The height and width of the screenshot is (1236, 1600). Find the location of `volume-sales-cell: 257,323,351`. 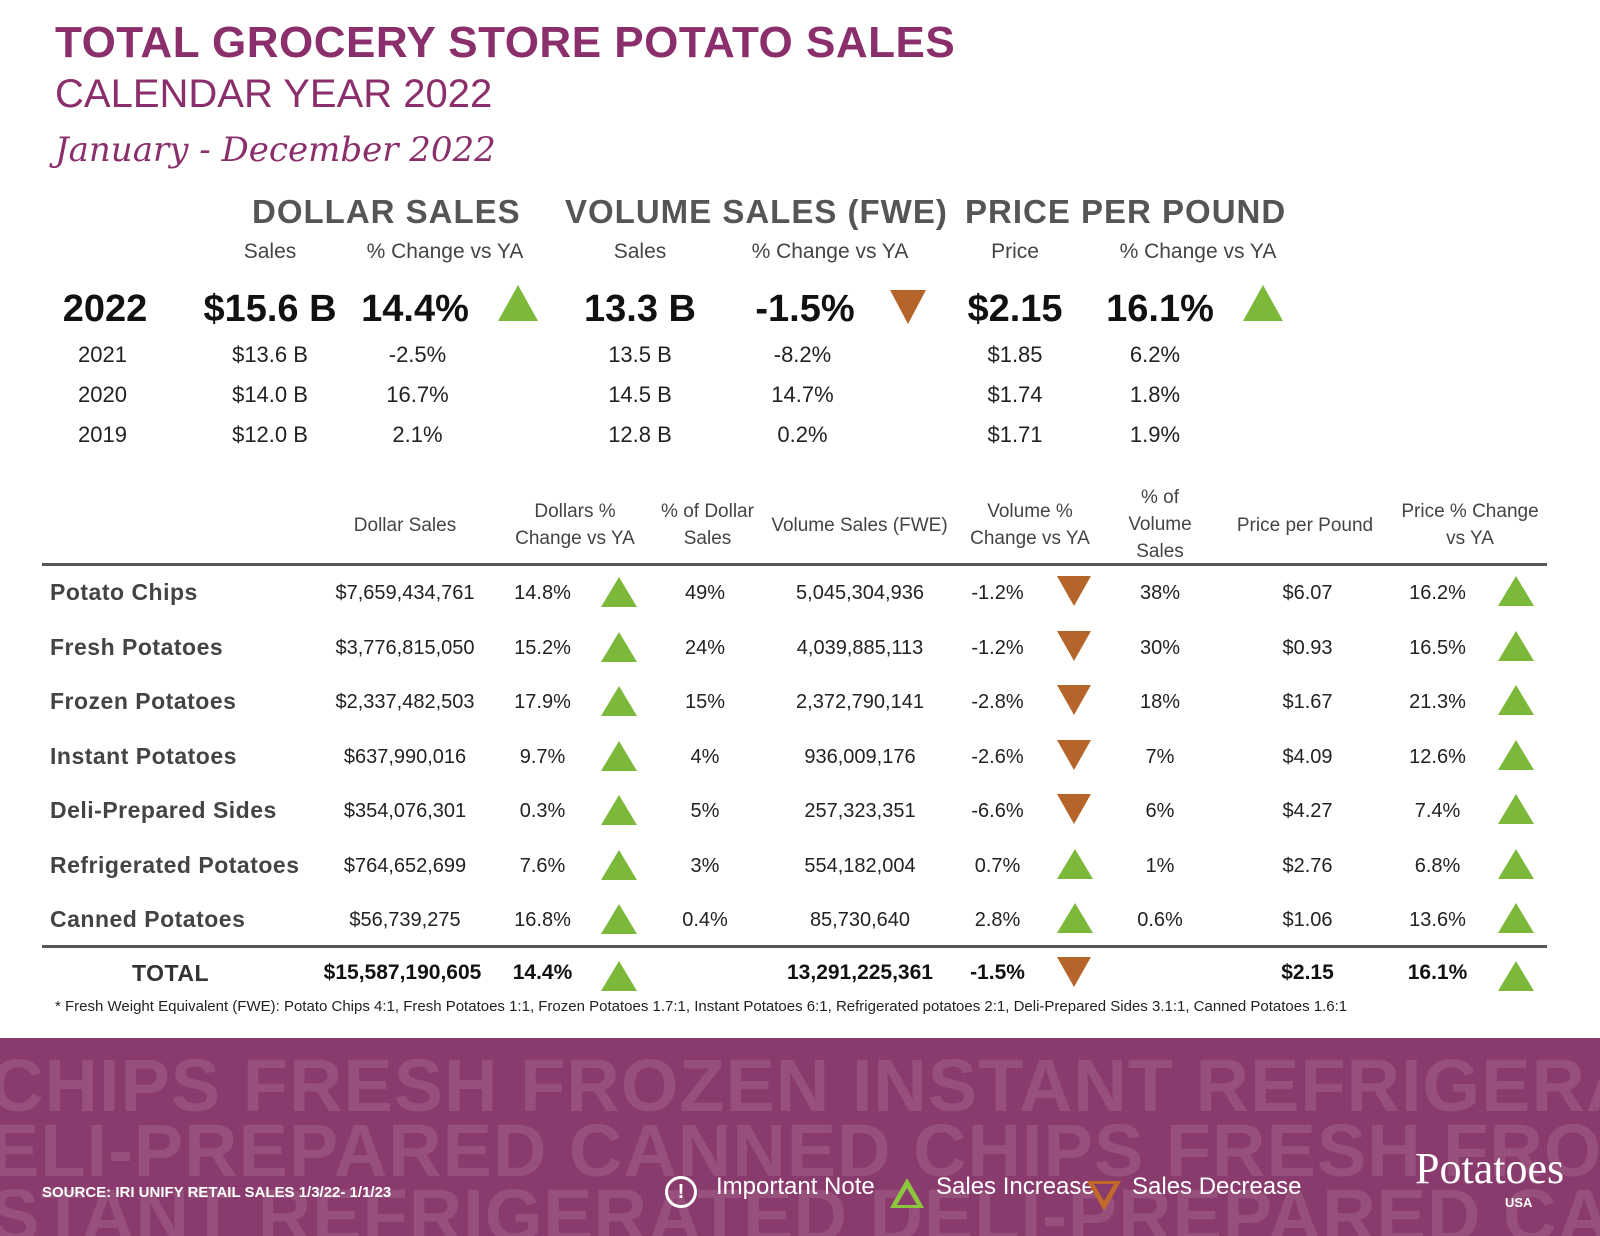

volume-sales-cell: 257,323,351 is located at coordinates (860, 811).